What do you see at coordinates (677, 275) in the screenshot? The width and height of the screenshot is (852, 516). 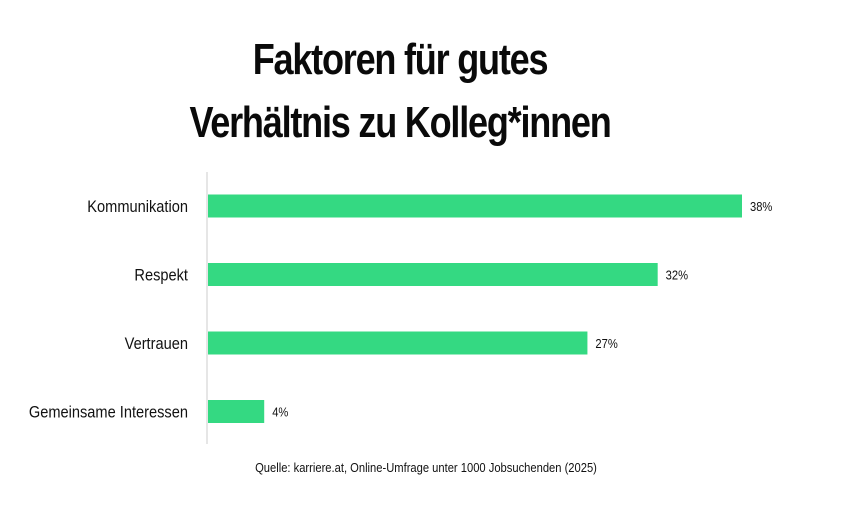 I see `value-label: 32%` at bounding box center [677, 275].